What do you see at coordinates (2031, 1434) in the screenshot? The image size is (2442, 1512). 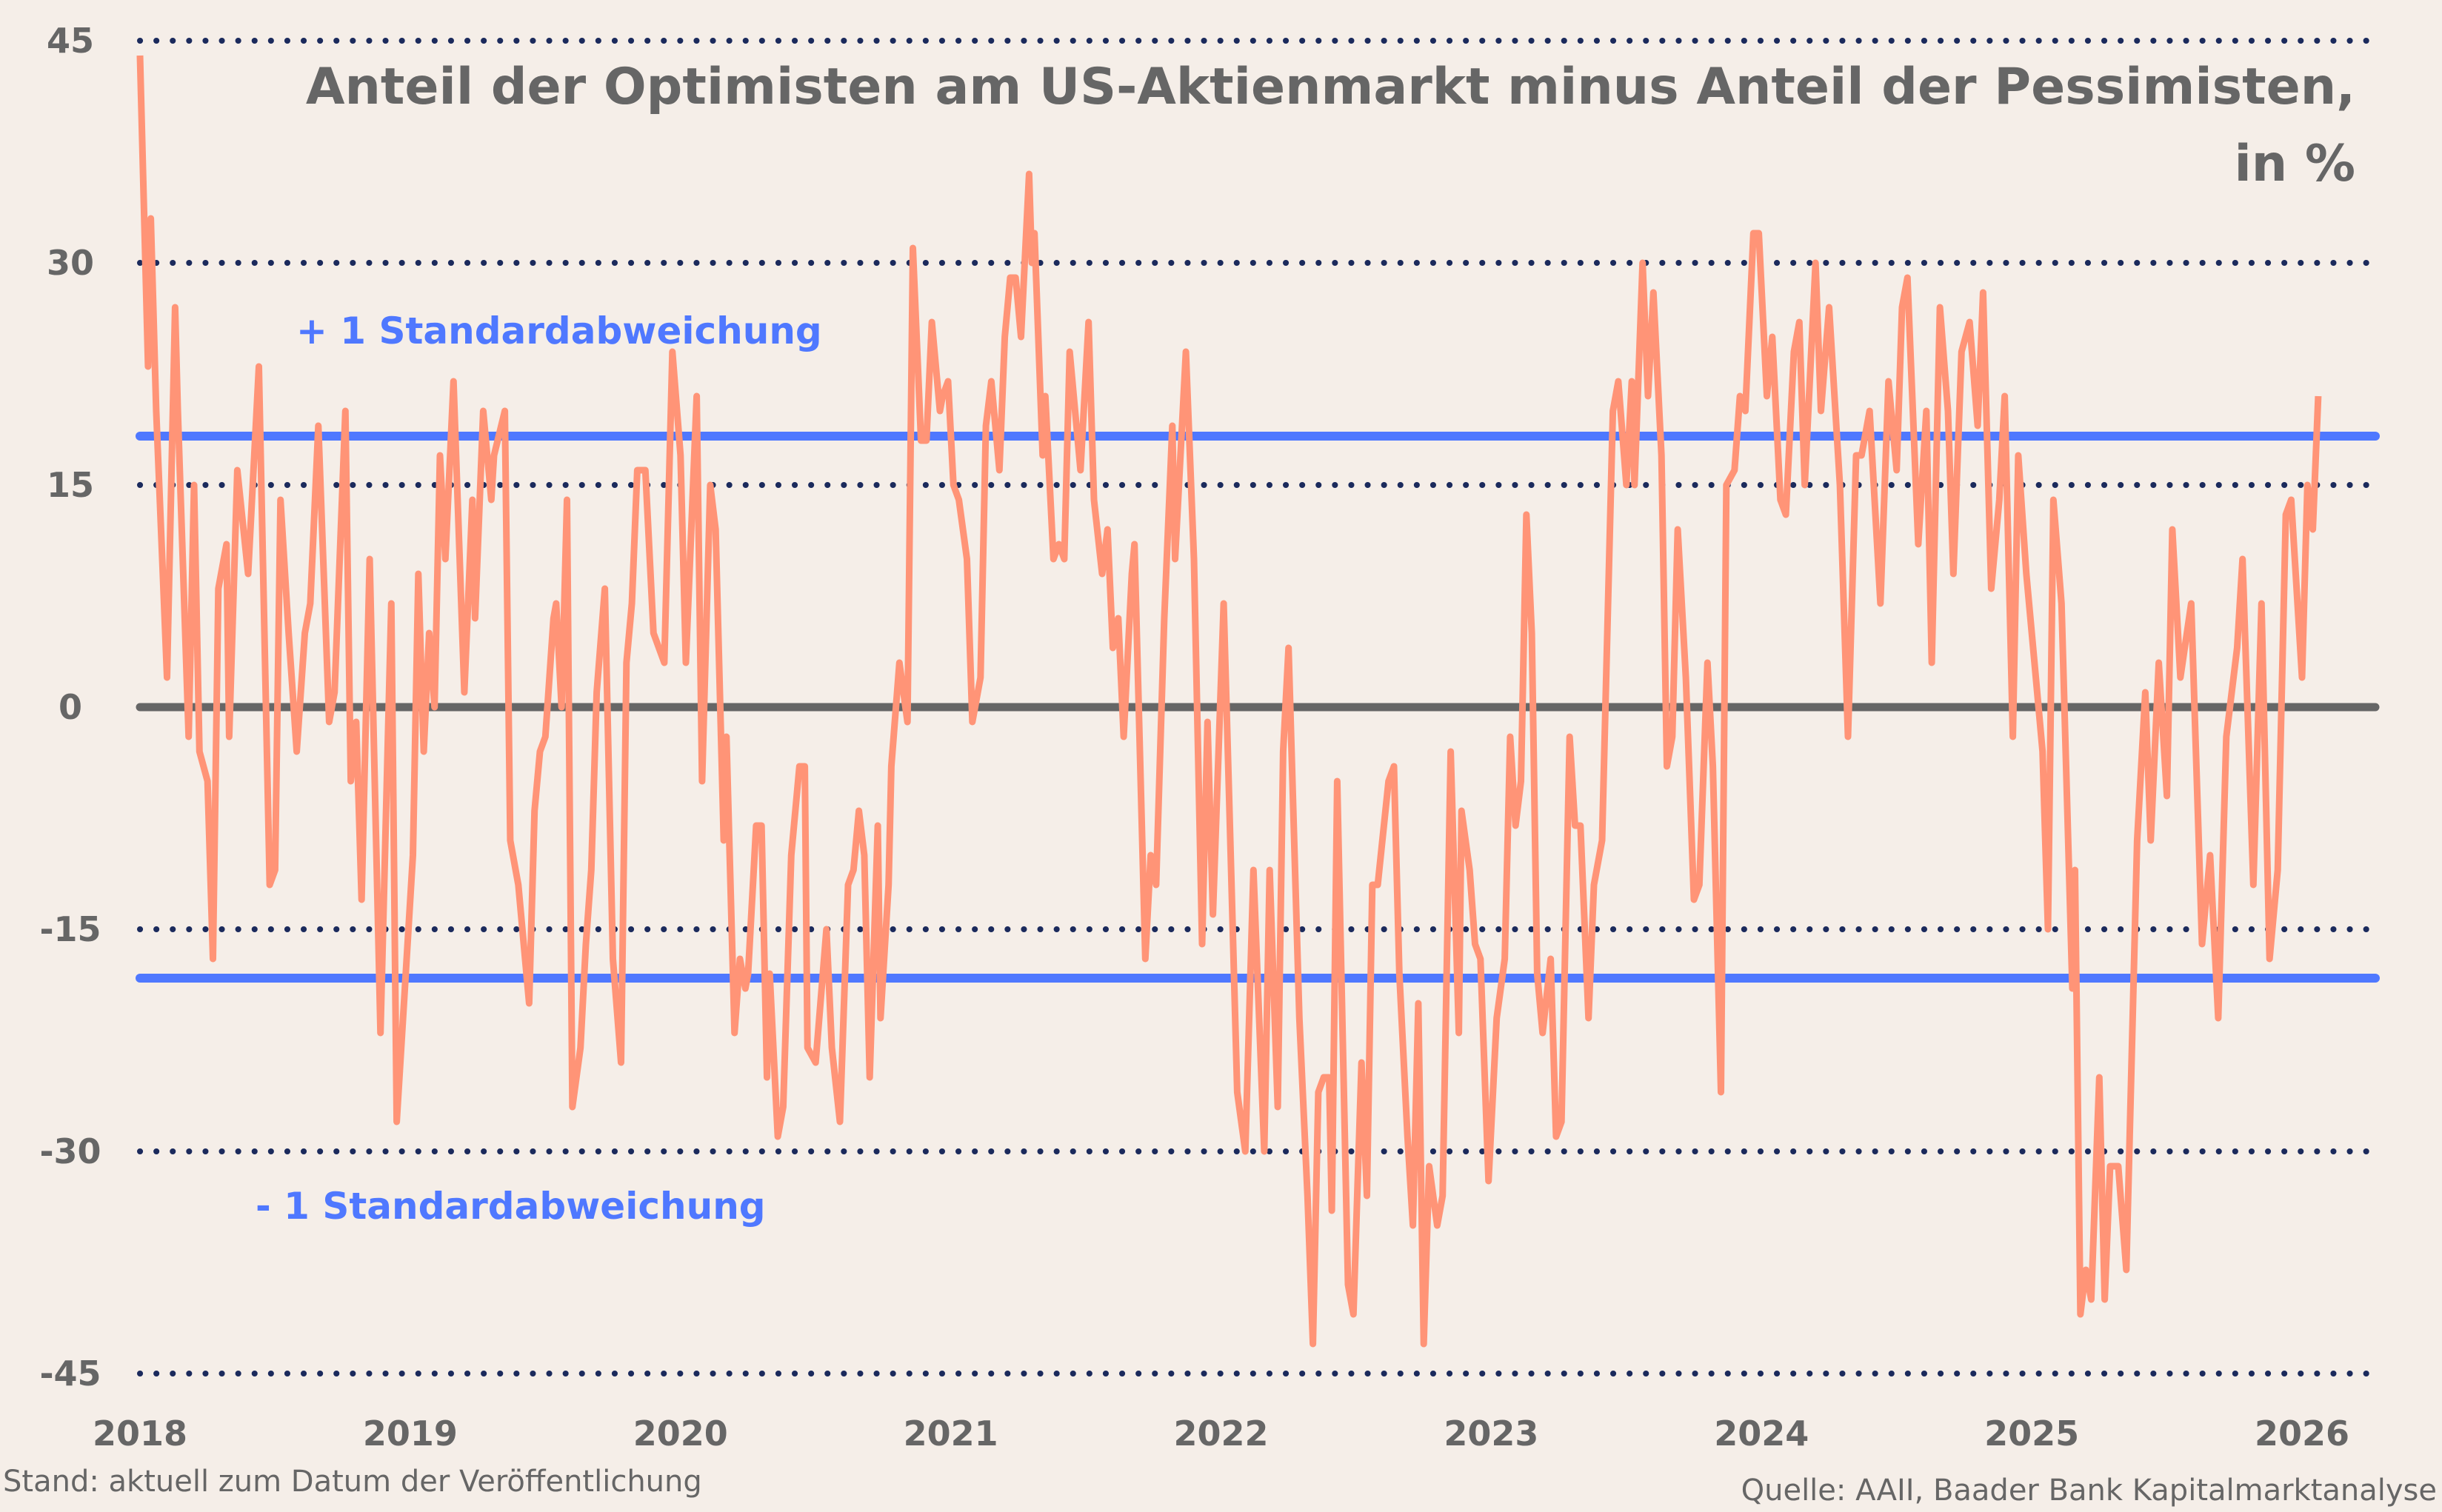 I see `x-tick-label: 2025` at bounding box center [2031, 1434].